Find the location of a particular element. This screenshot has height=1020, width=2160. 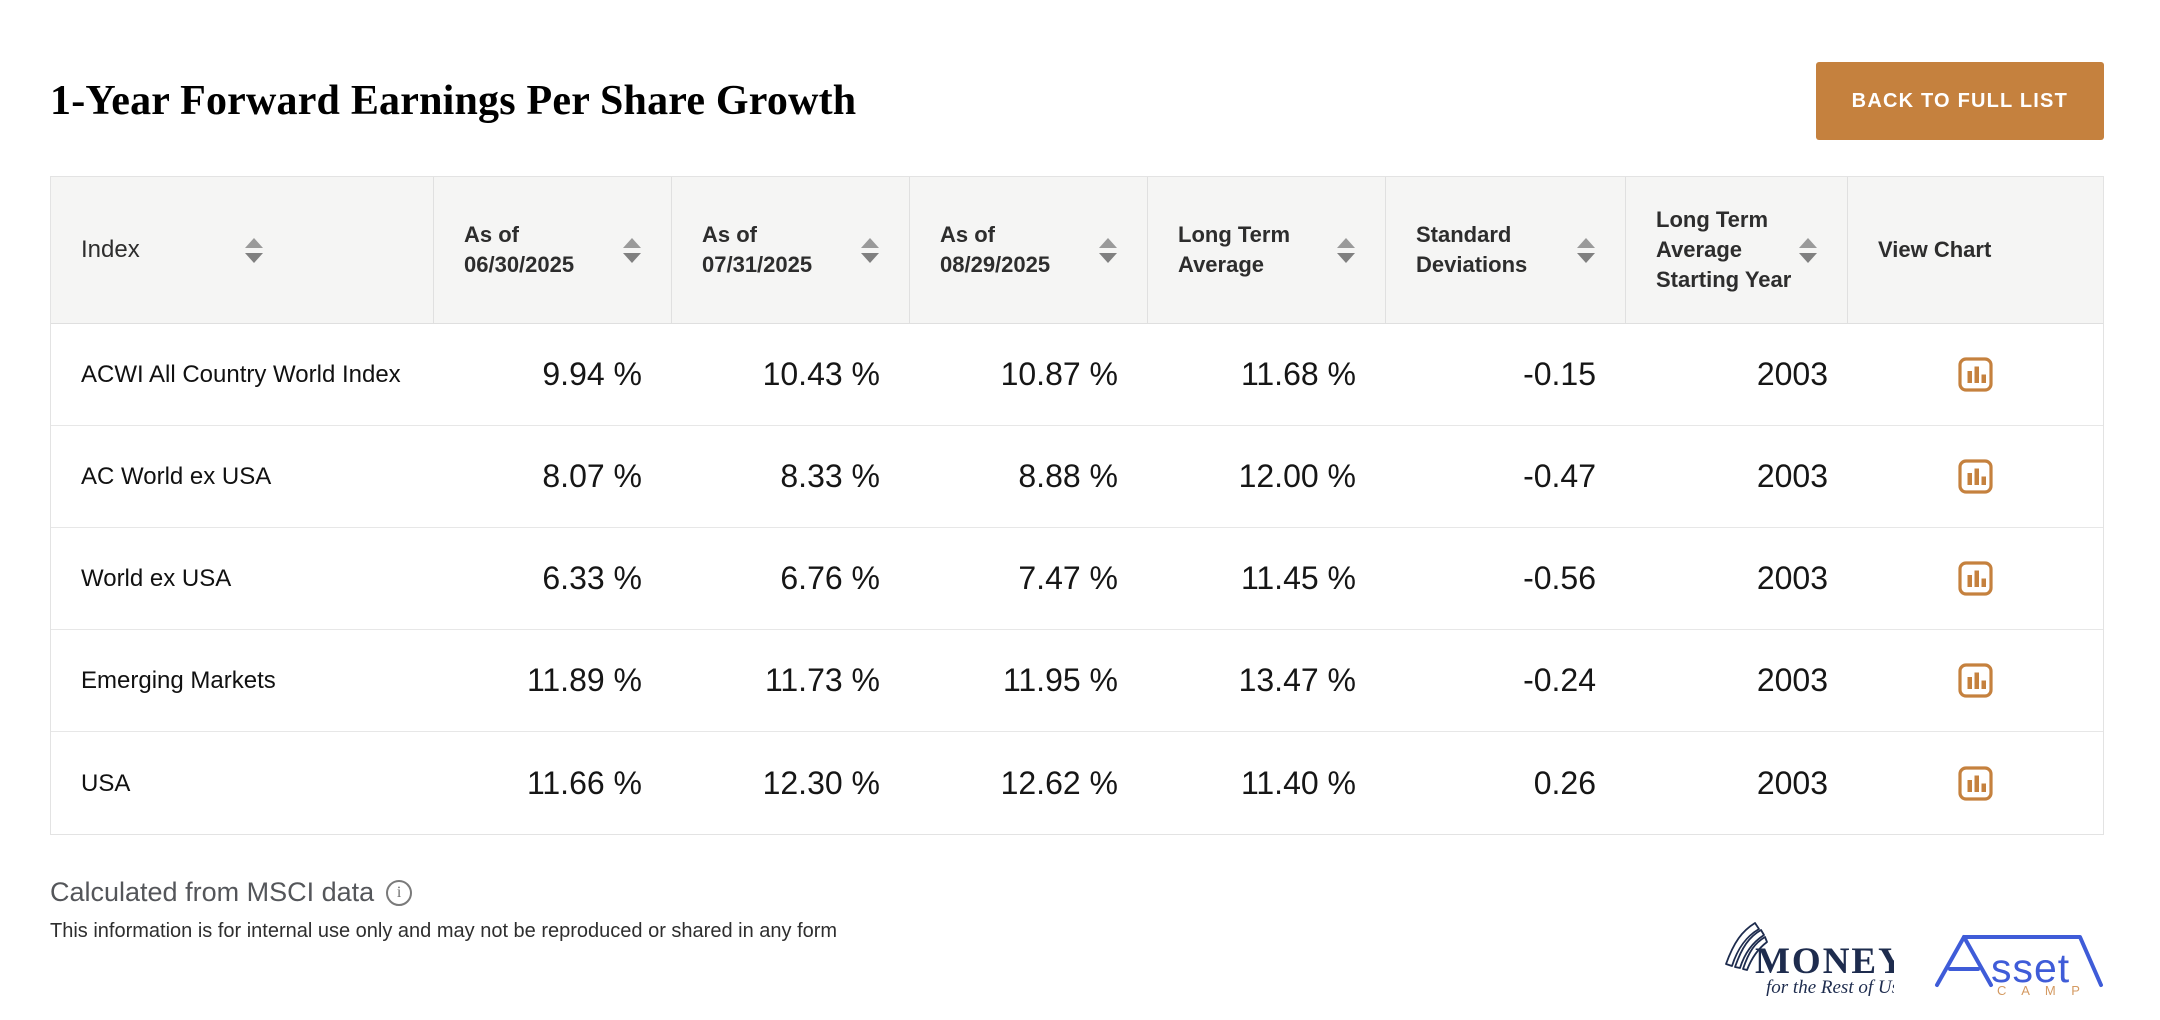

as-of-3-cell: 8.88 % is located at coordinates (1068, 476).